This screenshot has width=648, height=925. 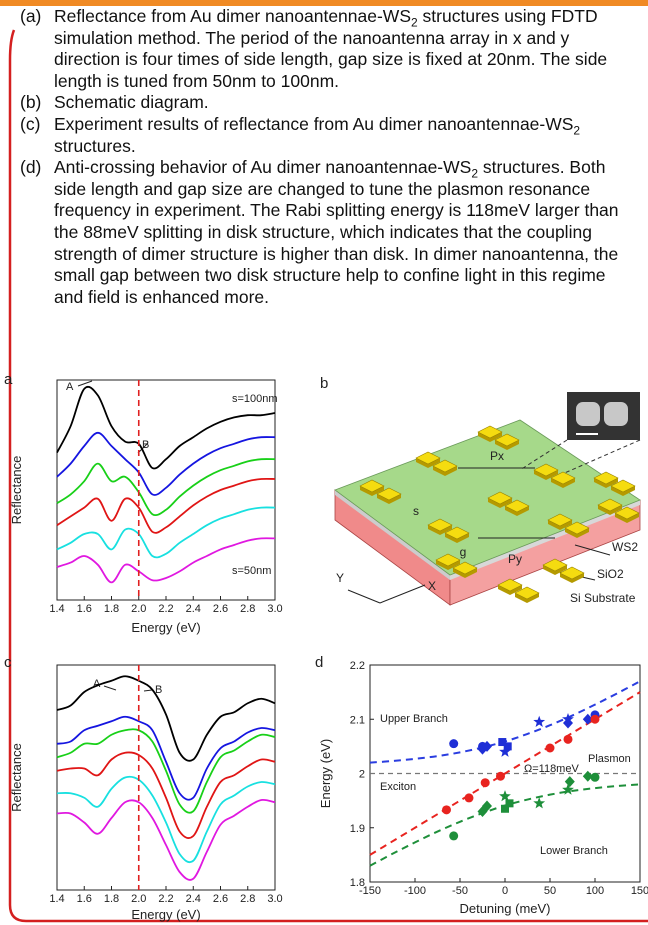 I want to click on panel-letter: a, so click(x=8, y=379).